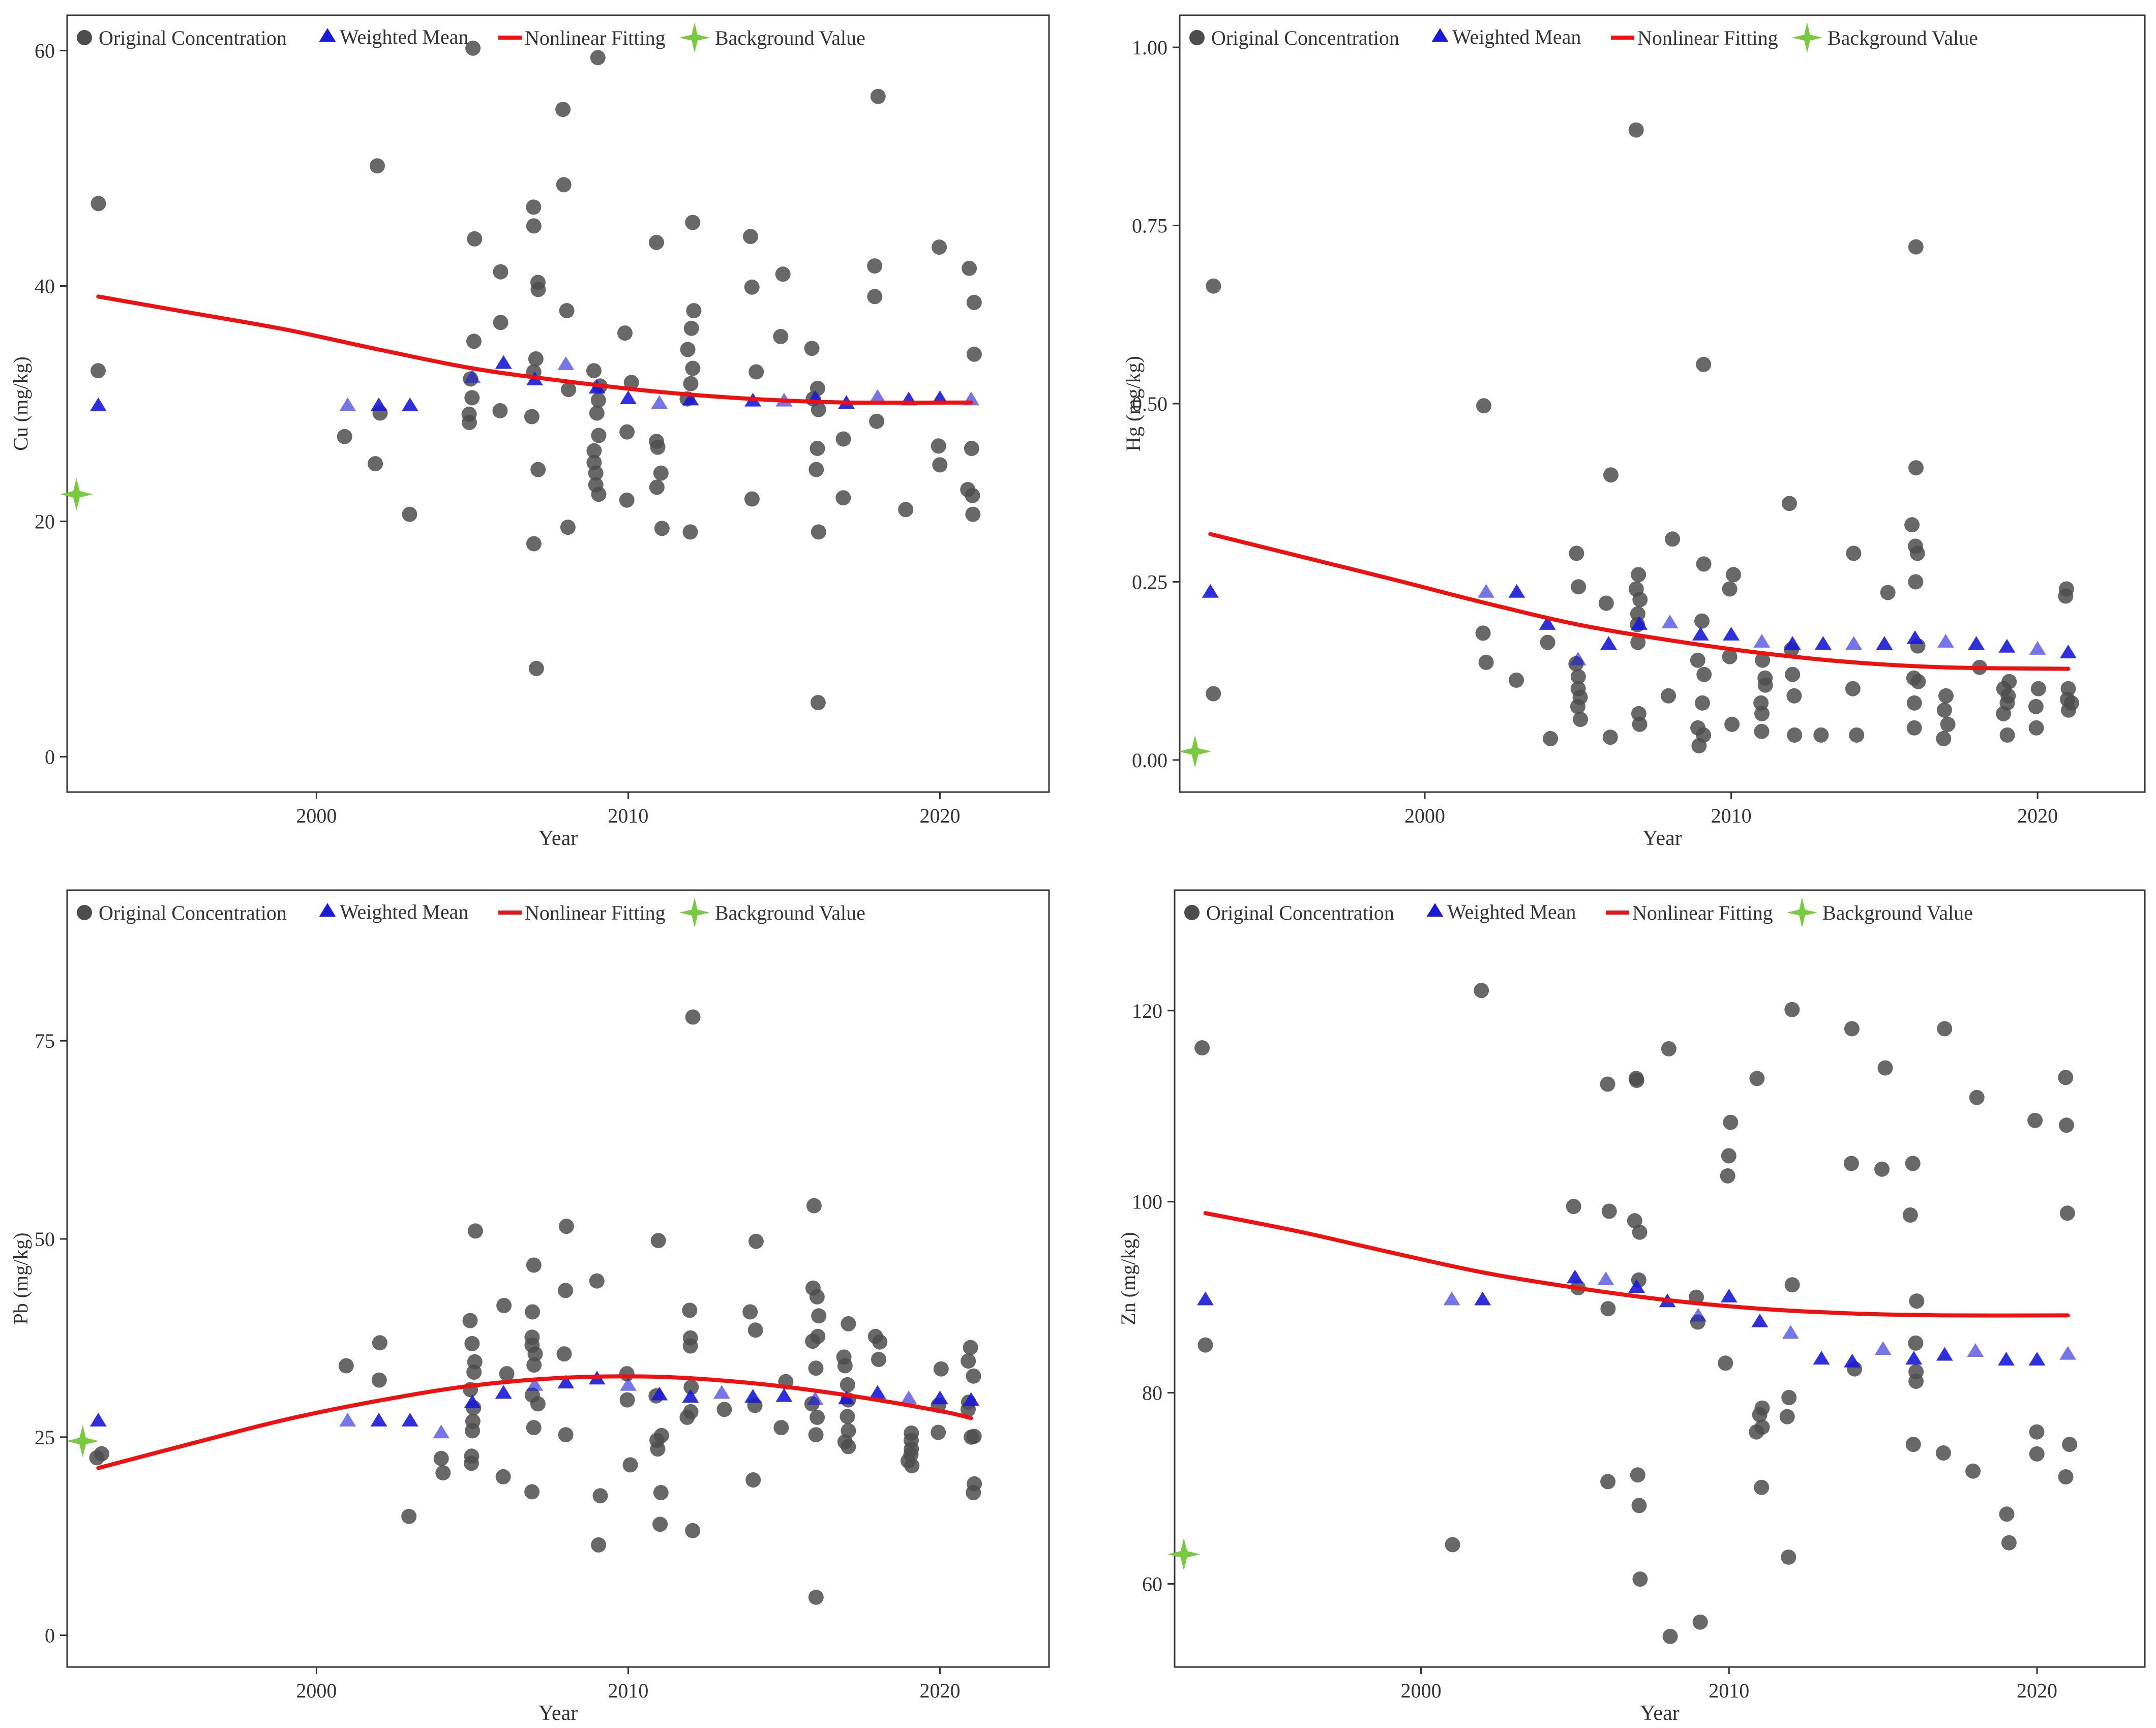  What do you see at coordinates (45, 286) in the screenshot?
I see `y-tick-label: 40` at bounding box center [45, 286].